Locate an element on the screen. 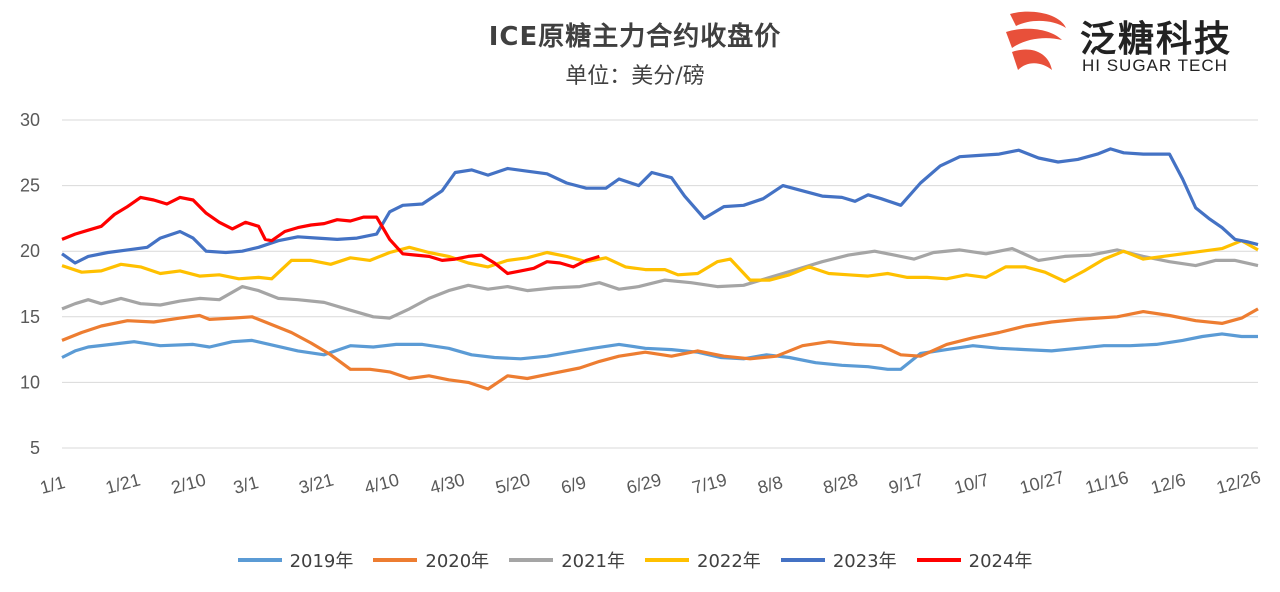  x-tick-label: 9/17 is located at coordinates (906, 483).